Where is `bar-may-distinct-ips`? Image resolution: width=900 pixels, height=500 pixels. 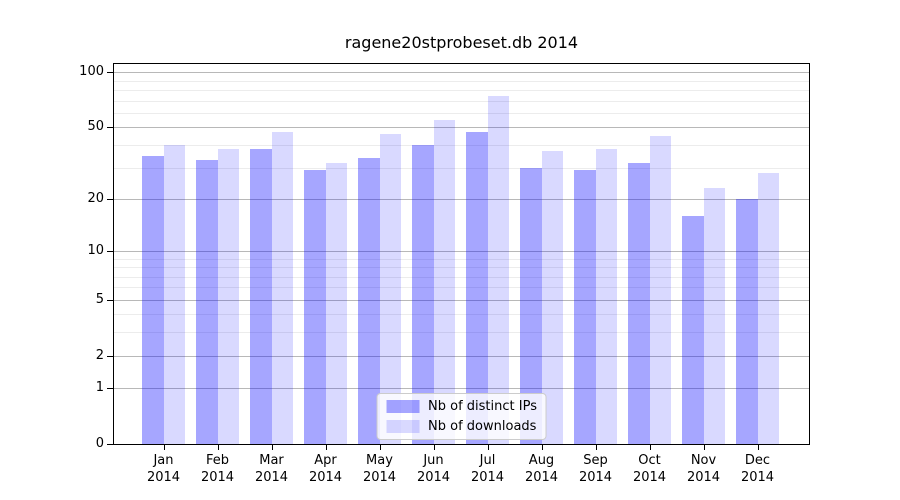 bar-may-distinct-ips is located at coordinates (369, 300).